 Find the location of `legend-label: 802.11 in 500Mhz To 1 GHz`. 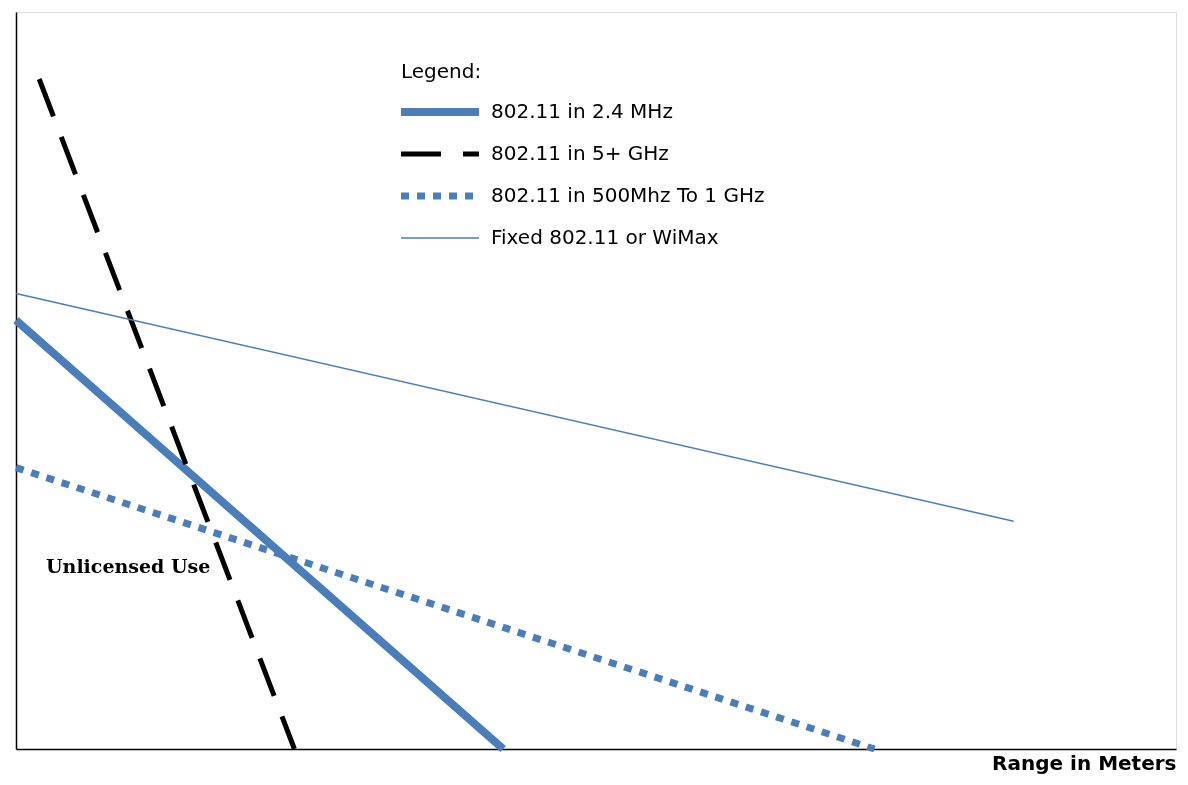

legend-label: 802.11 in 500Mhz To 1 GHz is located at coordinates (628, 195).